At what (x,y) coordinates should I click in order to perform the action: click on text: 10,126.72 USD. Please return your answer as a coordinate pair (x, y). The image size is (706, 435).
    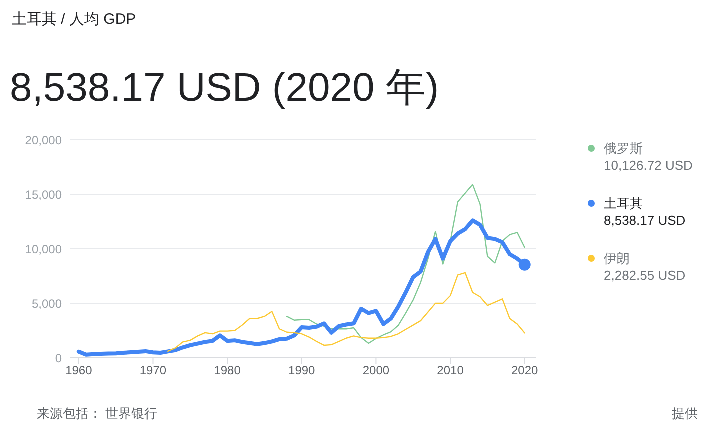
    Looking at the image, I should click on (648, 165).